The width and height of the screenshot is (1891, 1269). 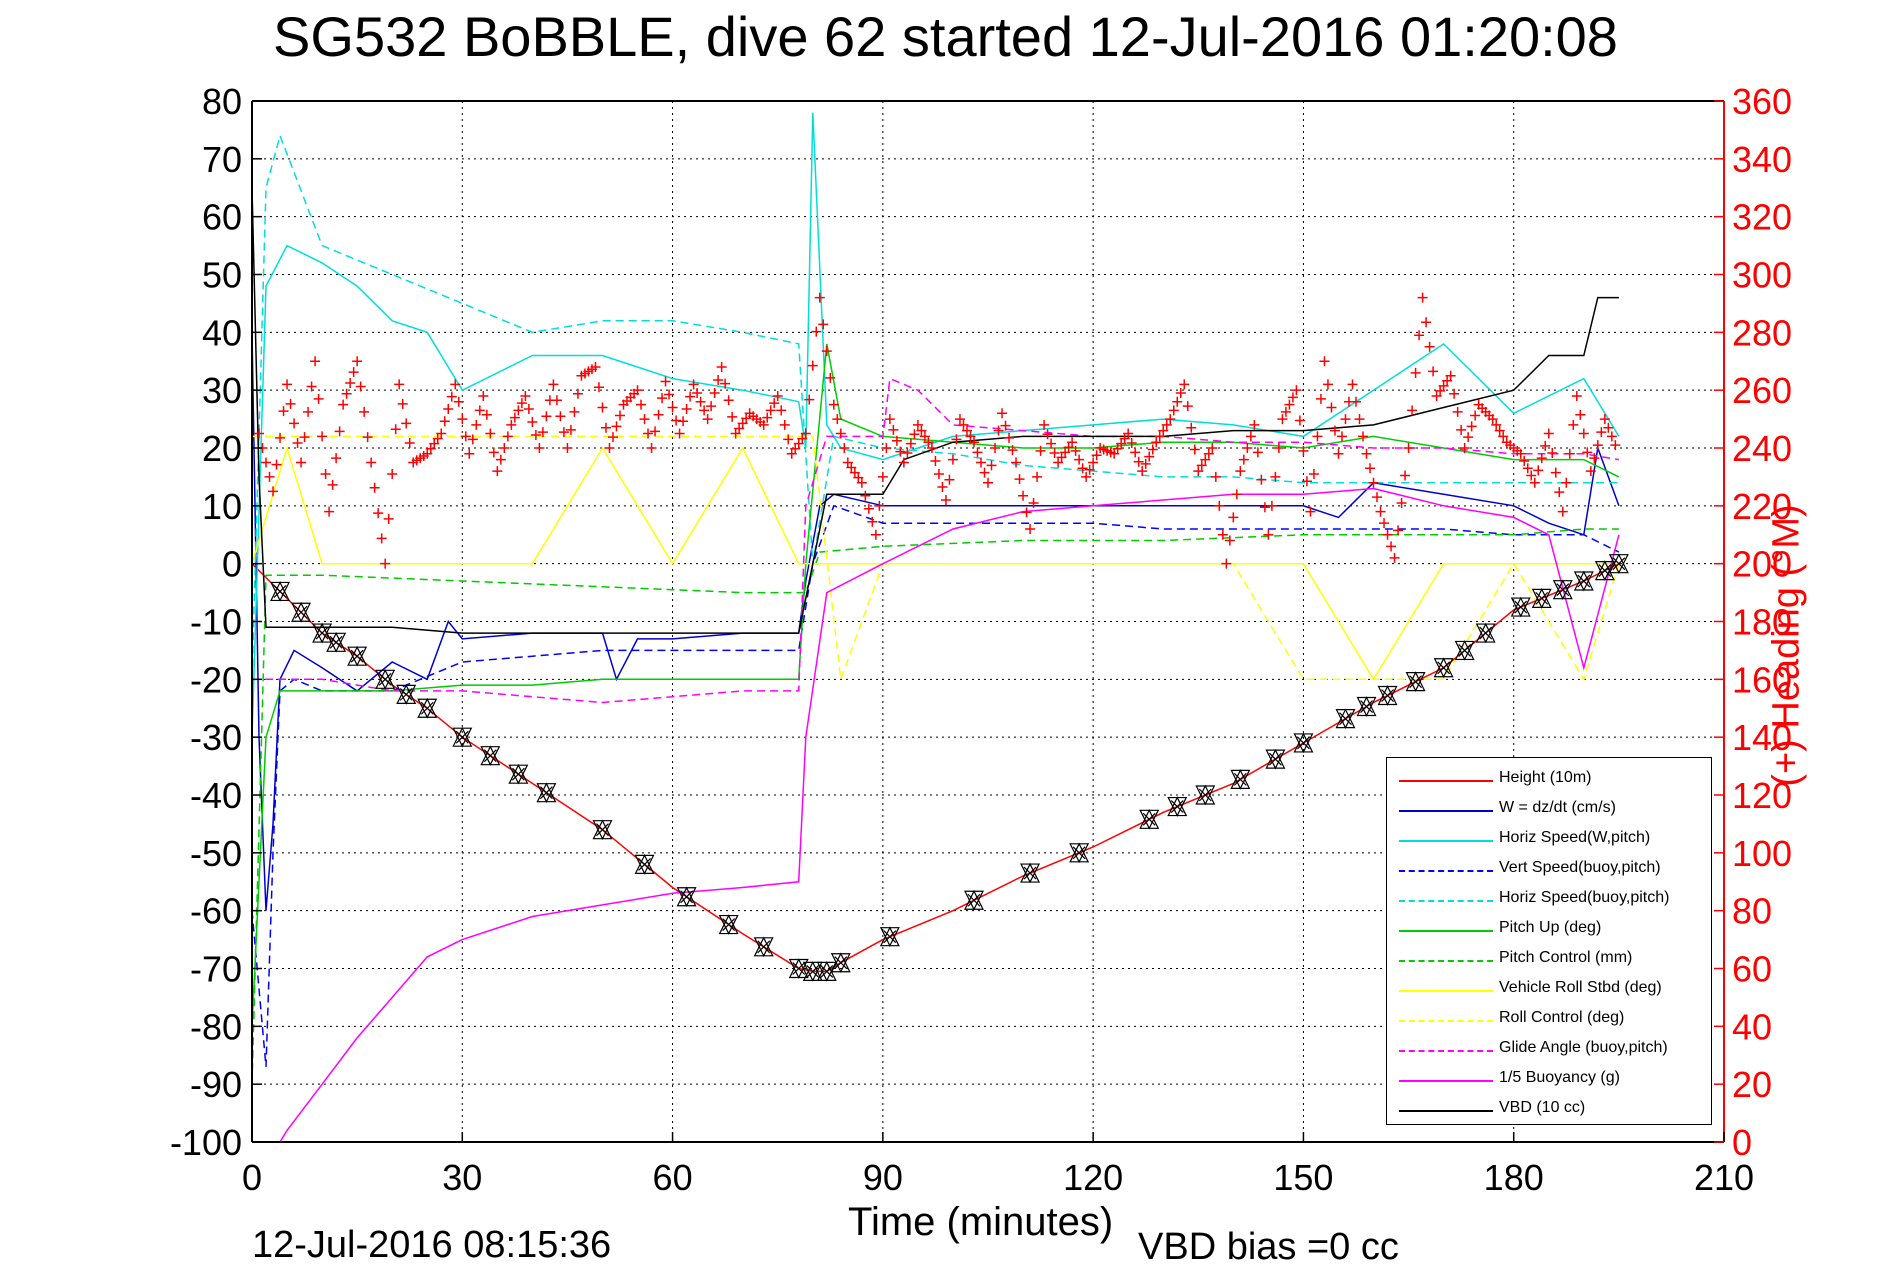 What do you see at coordinates (1549, 1051) in the screenshot?
I see `legend-entry: Glide Angle (buoy,pitch)` at bounding box center [1549, 1051].